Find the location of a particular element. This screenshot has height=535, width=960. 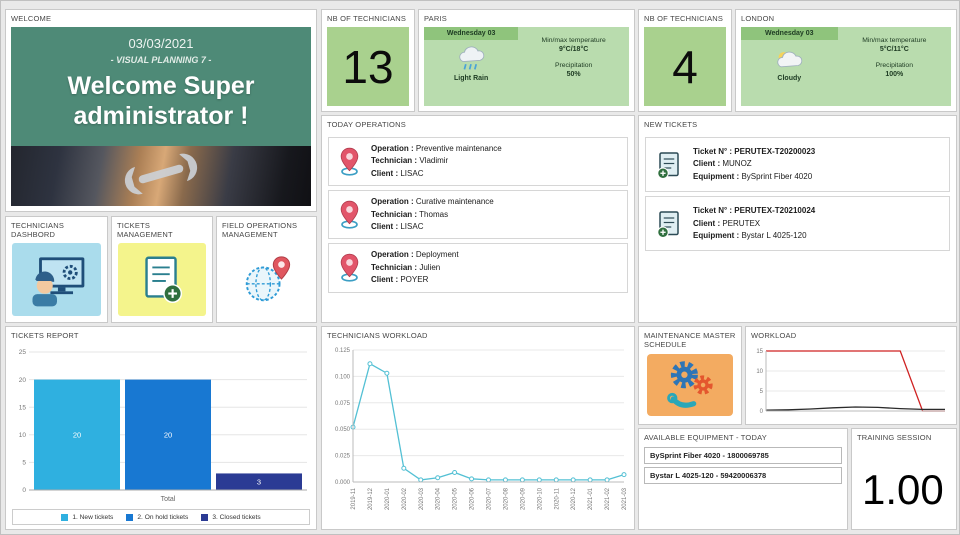

panel-title: LONDON is located at coordinates (758, 18).